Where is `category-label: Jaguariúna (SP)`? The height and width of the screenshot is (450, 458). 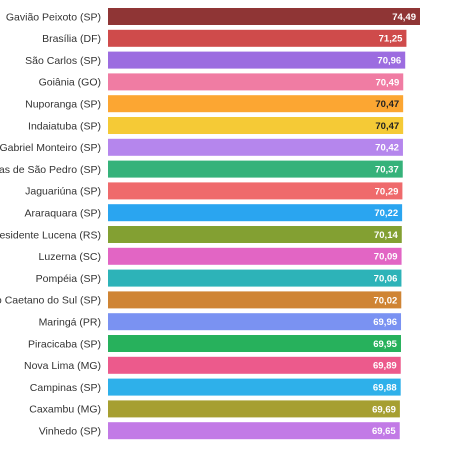
category-label: Jaguariúna (SP) is located at coordinates (63, 192).